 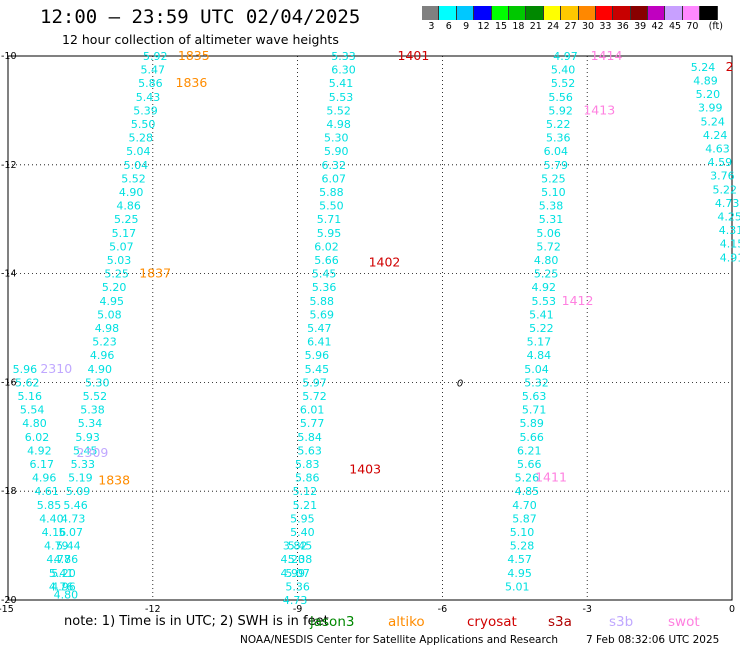 I want to click on wave-height-value: 5.32, so click(x=536, y=382).